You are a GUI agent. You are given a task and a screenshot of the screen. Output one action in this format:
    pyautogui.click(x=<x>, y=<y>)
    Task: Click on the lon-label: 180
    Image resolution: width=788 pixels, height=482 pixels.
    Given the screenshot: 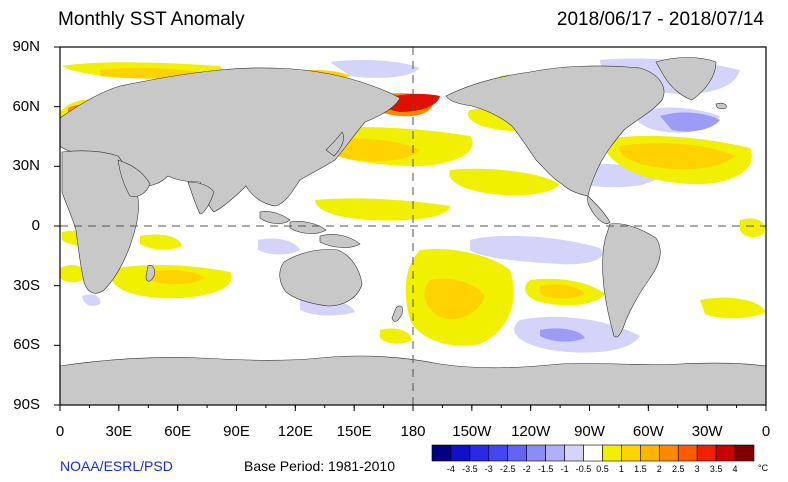 What is the action you would take?
    pyautogui.click(x=413, y=431)
    